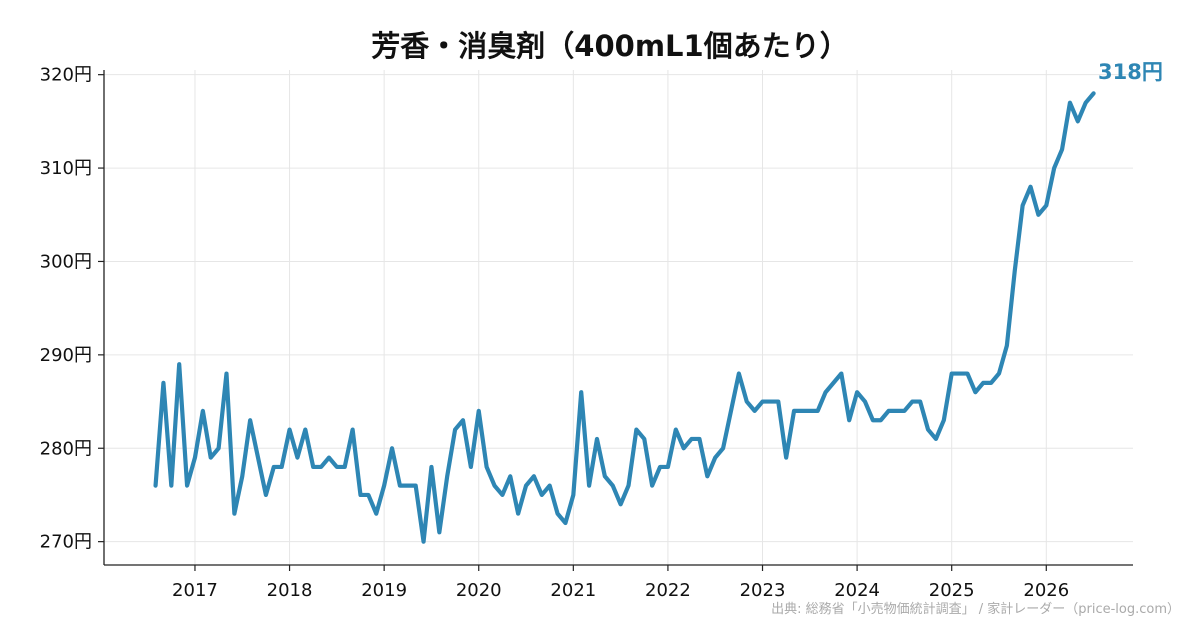 The width and height of the screenshot is (1200, 630). Describe the element at coordinates (609, 46) in the screenshot. I see `chart-title: 芳香・消臭剤（400mL1個あたり）` at that location.